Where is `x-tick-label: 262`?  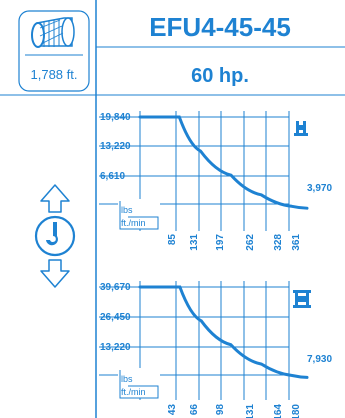 x-tick-label: 262 is located at coordinates (250, 242).